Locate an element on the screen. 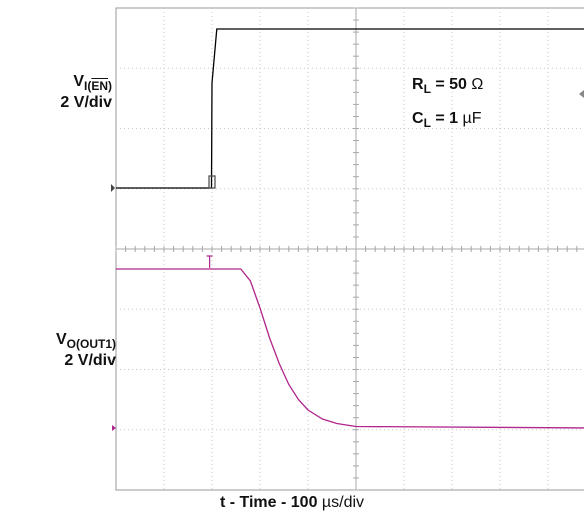  channel1-name: VI(EN) is located at coordinates (92, 83).